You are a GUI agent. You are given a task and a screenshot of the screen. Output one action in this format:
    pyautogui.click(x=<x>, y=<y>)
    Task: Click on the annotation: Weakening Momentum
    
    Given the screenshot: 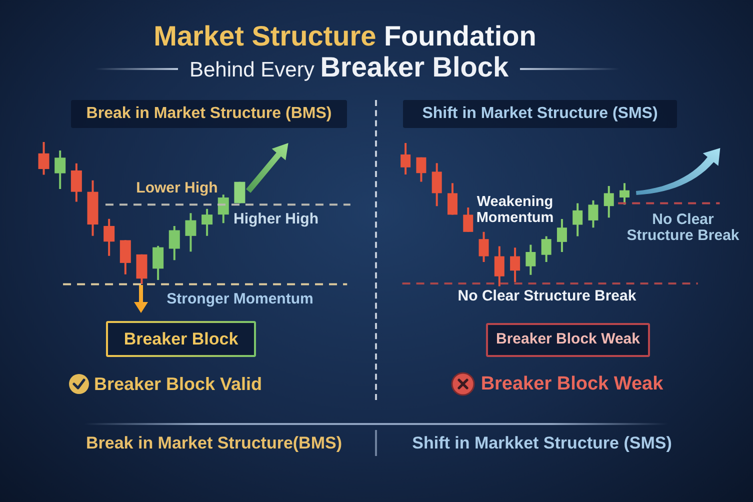 What is the action you would take?
    pyautogui.click(x=515, y=210)
    